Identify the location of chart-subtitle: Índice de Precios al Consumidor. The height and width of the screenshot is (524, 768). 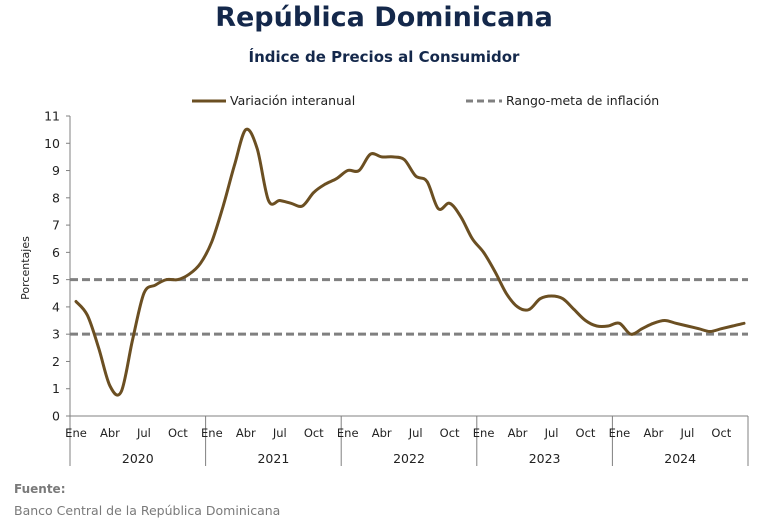
(384, 57).